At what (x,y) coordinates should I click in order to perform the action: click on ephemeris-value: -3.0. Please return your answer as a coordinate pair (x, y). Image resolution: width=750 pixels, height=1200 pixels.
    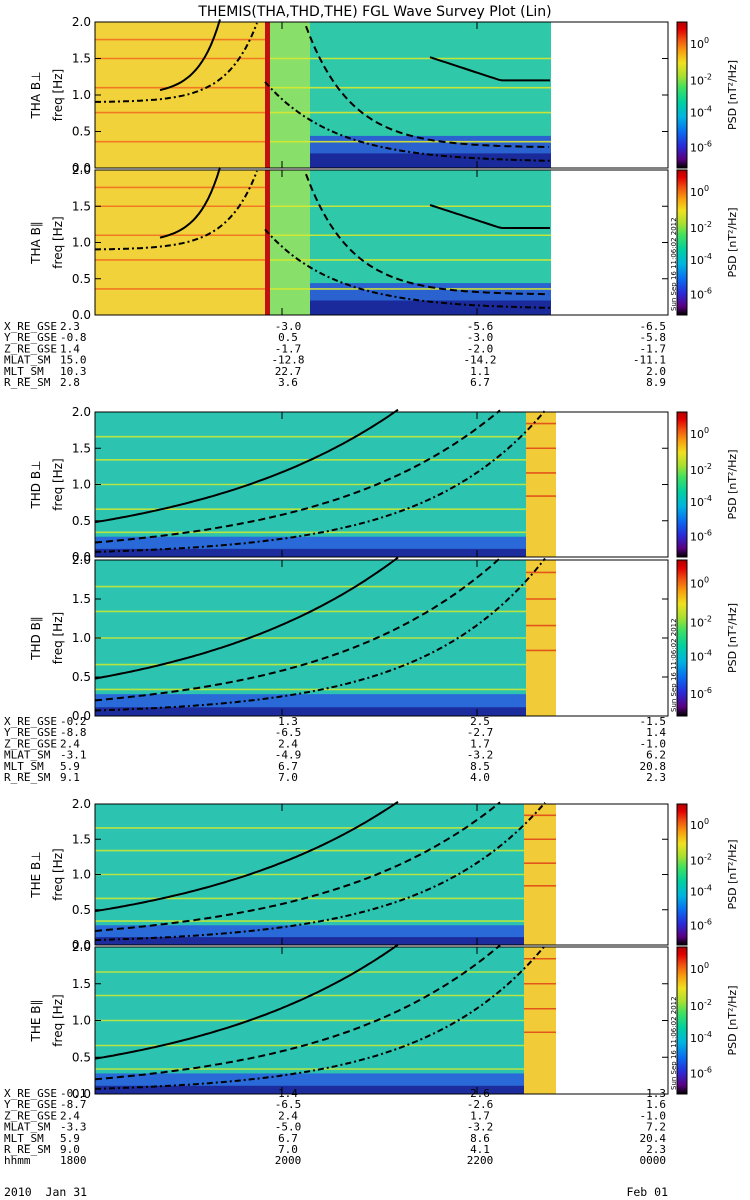
    Looking at the image, I should click on (480, 337).